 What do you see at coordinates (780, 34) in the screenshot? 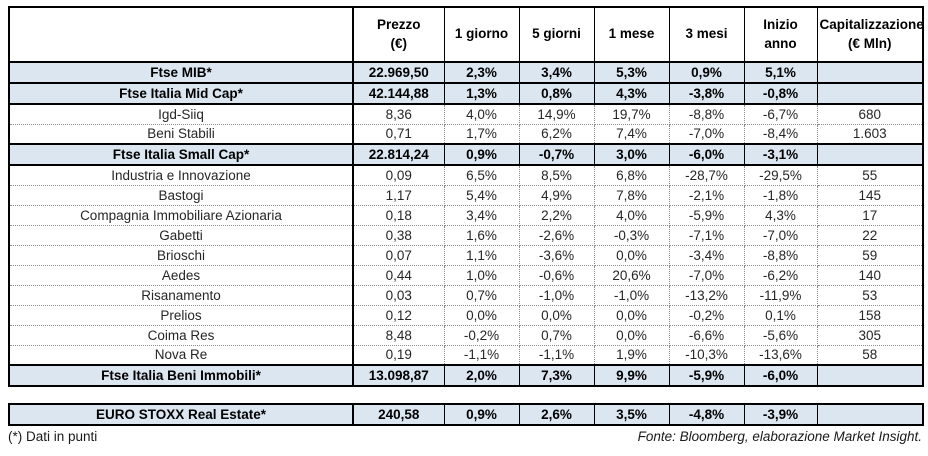
I see `header-inizio-anno: Inizio anno` at bounding box center [780, 34].